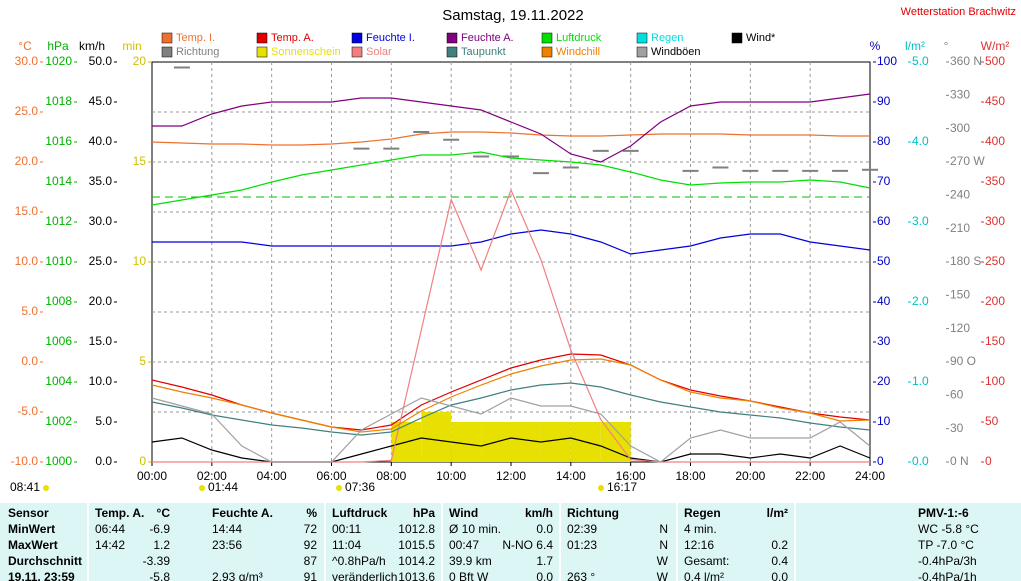 This screenshot has height=581, width=1021. What do you see at coordinates (27, 411) in the screenshot?
I see `y-tick-label: -5.0` at bounding box center [27, 411].